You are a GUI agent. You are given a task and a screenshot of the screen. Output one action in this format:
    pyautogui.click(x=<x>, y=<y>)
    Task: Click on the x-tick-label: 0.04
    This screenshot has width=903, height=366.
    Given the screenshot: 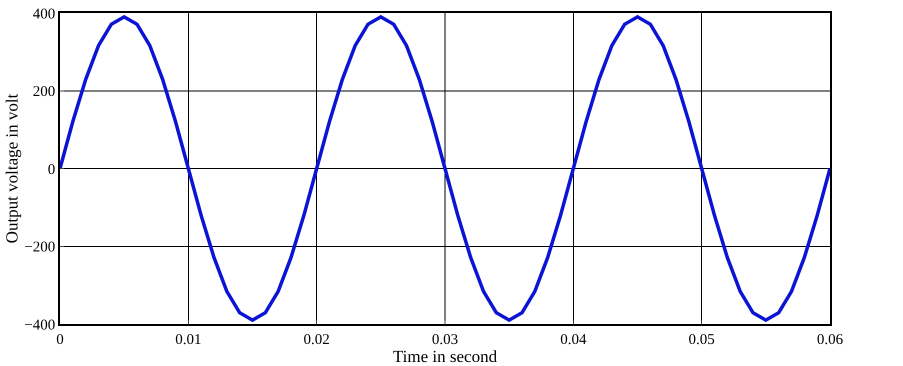 What is the action you would take?
    pyautogui.click(x=573, y=340)
    